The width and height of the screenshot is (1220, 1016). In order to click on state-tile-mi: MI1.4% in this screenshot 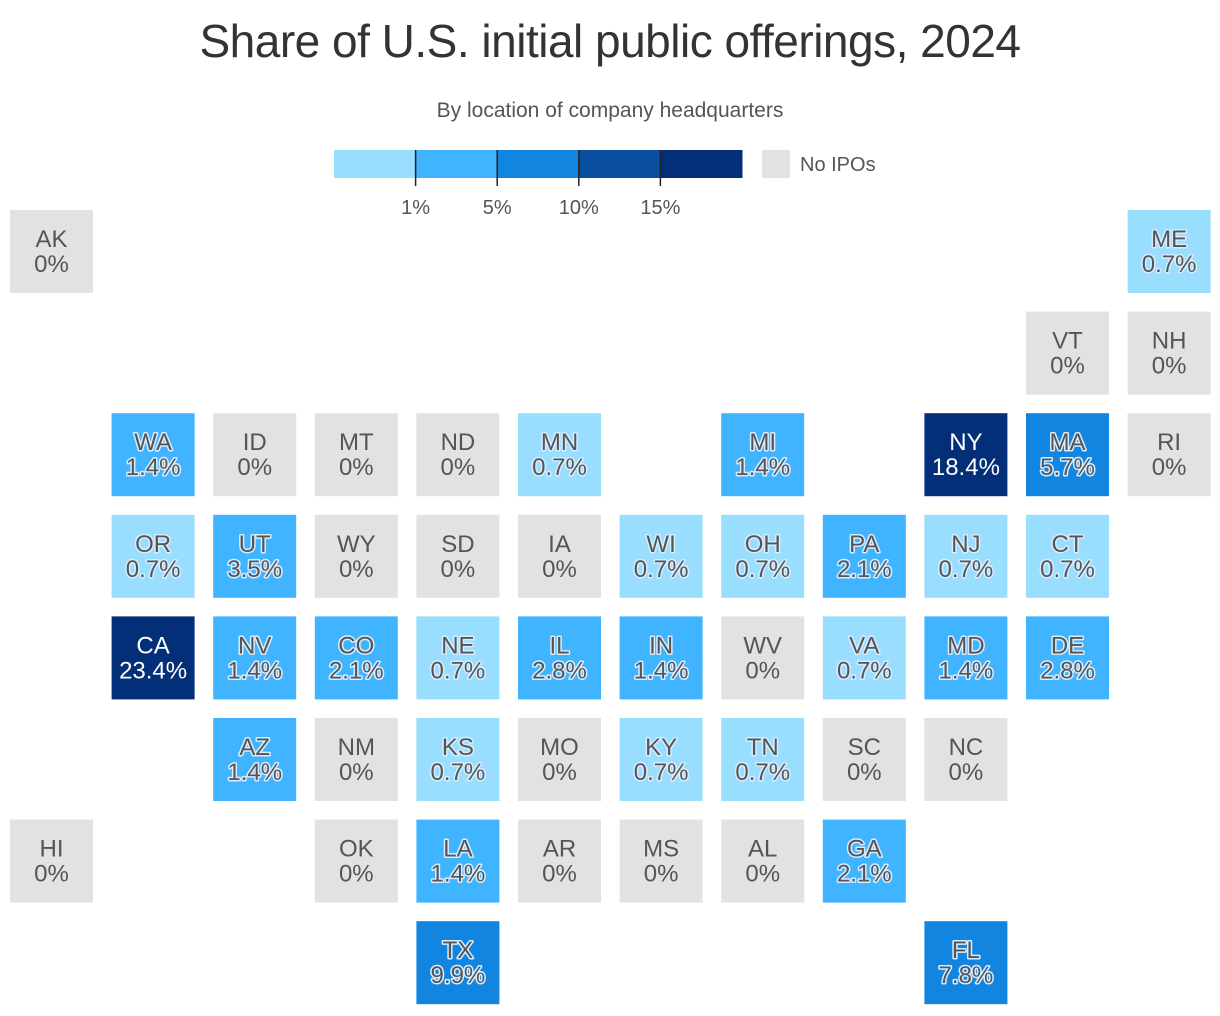, I will do `click(763, 455)`.